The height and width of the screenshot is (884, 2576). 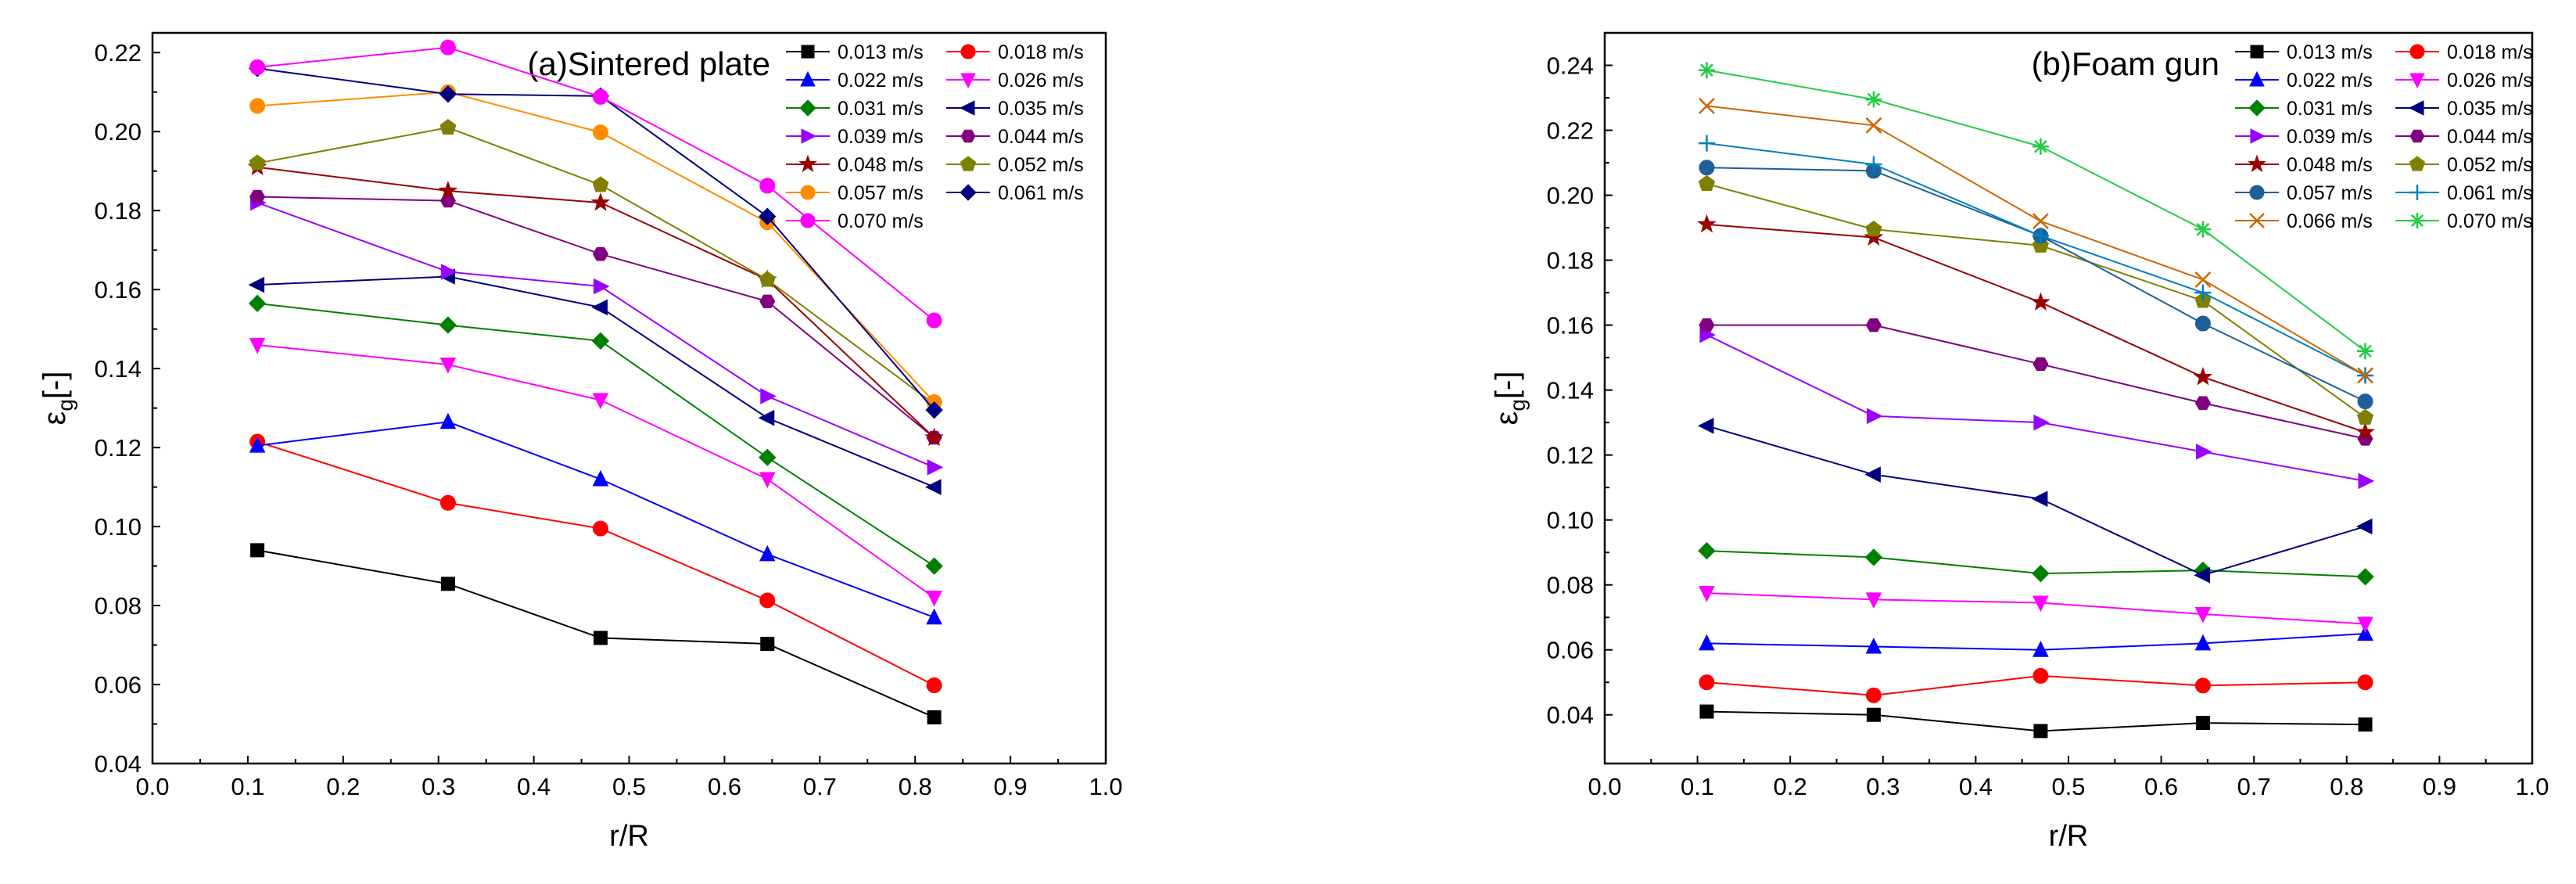 What do you see at coordinates (881, 81) in the screenshot?
I see `legend-label: 0.022 m/s` at bounding box center [881, 81].